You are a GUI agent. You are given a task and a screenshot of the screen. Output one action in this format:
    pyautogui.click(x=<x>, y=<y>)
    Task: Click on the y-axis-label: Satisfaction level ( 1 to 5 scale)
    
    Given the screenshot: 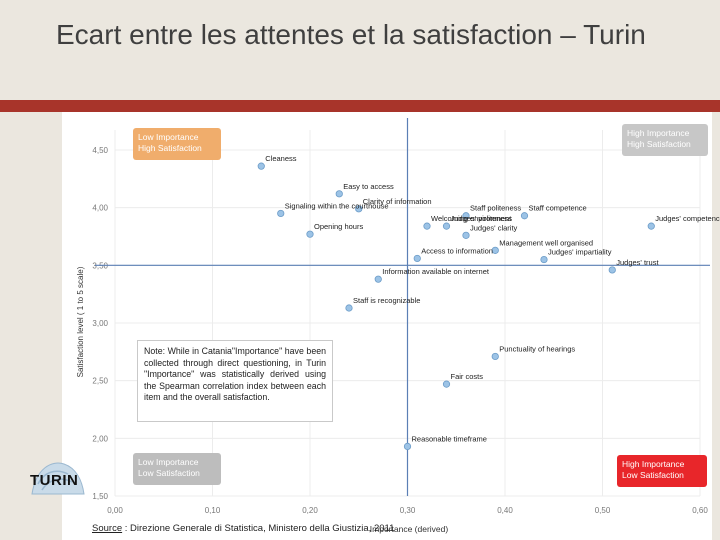 What is the action you would take?
    pyautogui.click(x=80, y=321)
    